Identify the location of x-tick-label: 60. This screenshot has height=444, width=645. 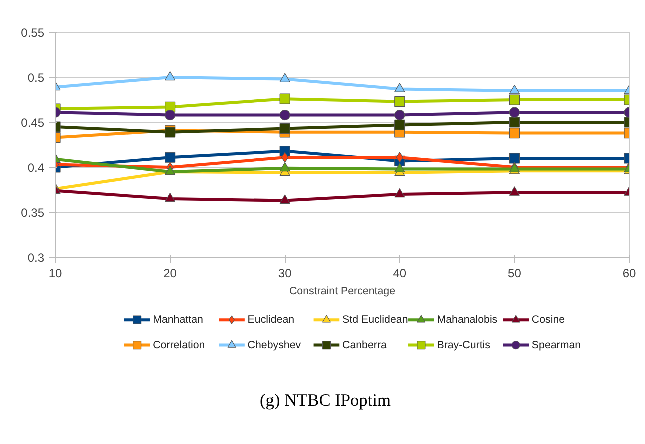
(629, 273).